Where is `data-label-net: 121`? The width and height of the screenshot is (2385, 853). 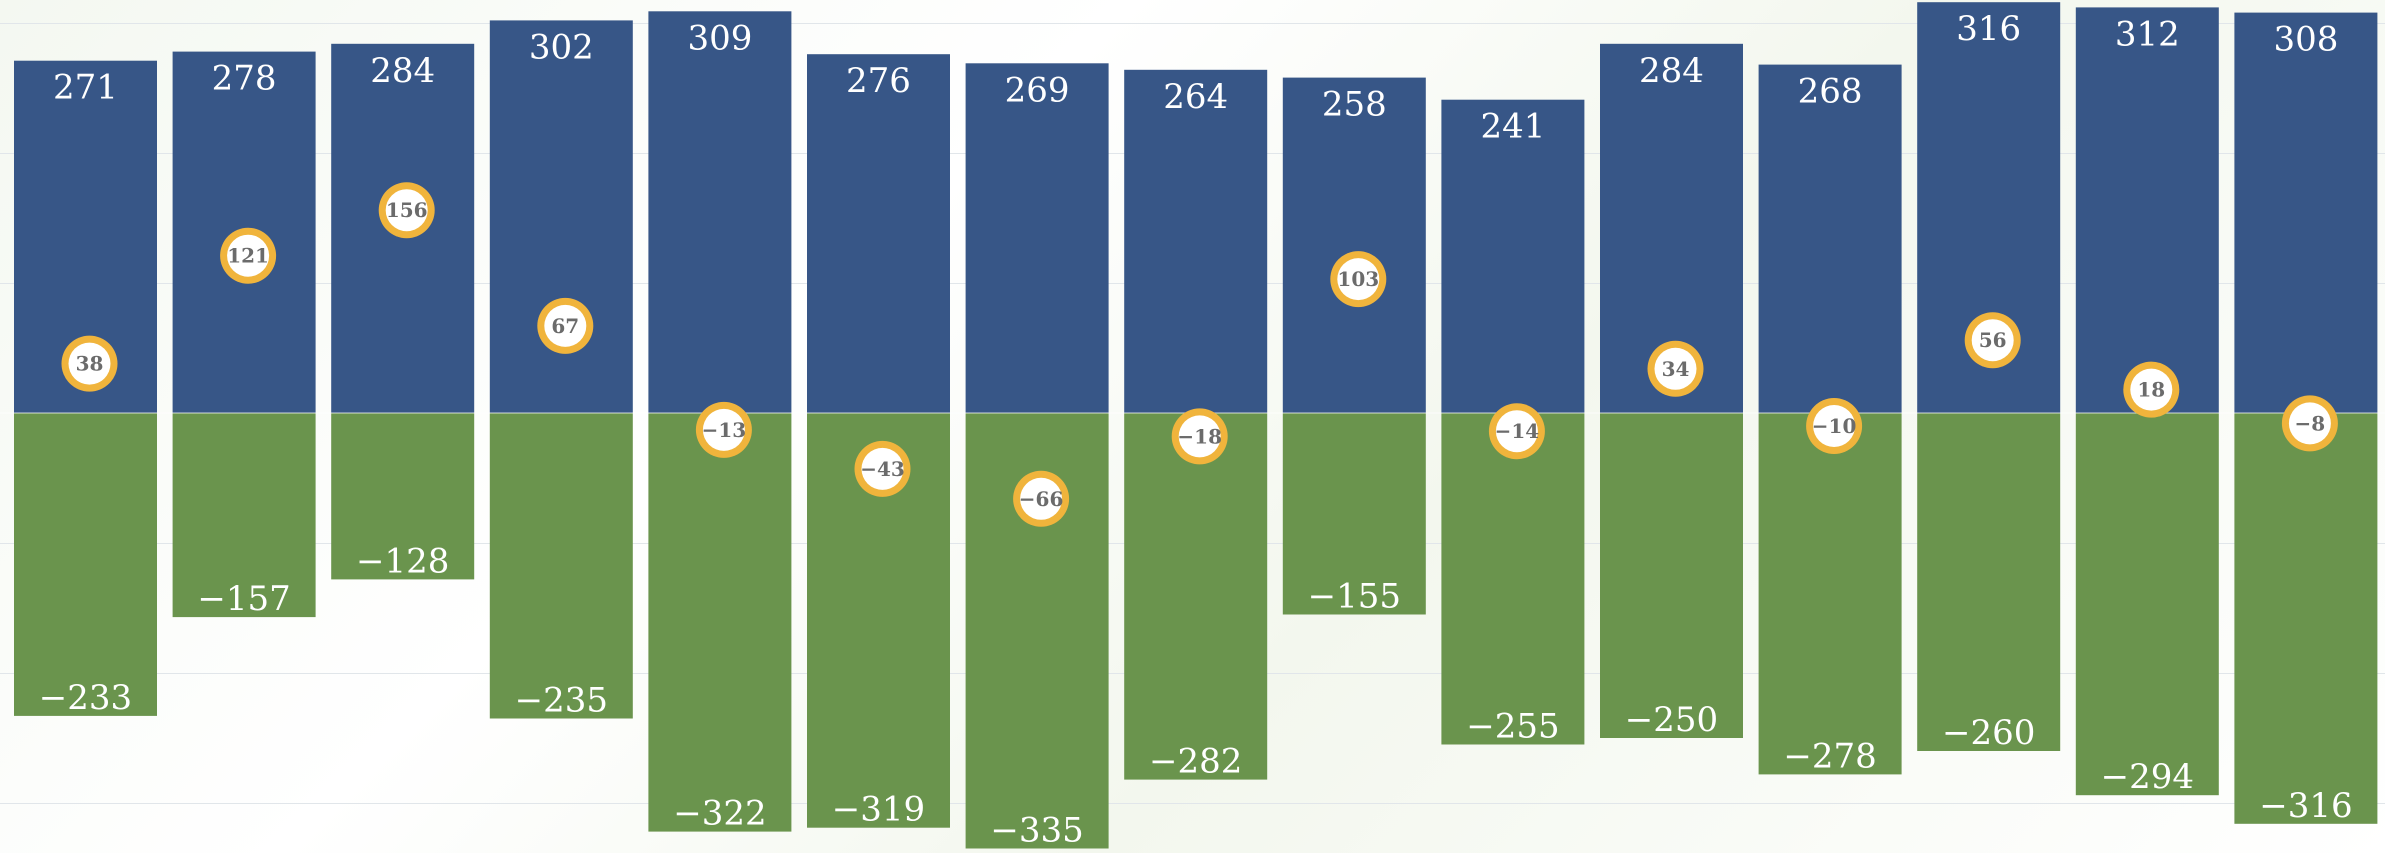
data-label-net: 121 is located at coordinates (248, 256).